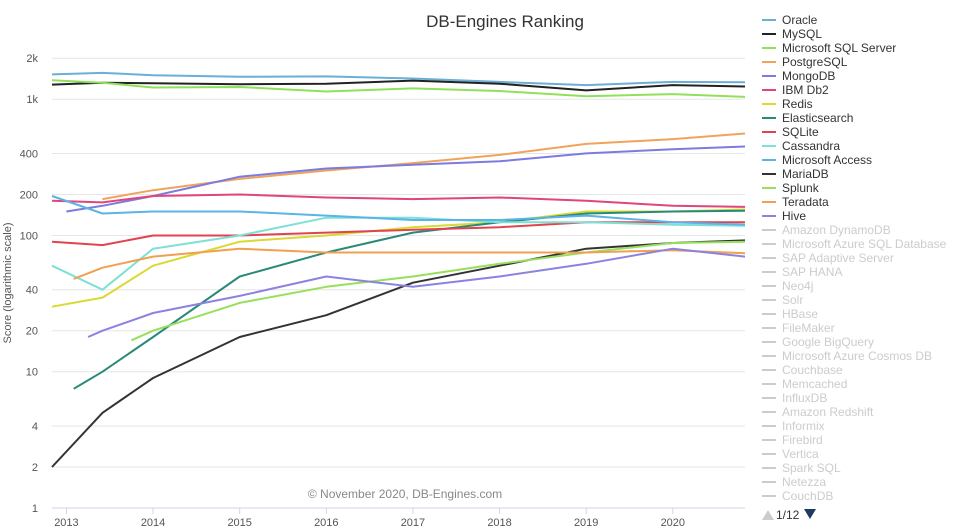 This screenshot has width=953, height=532. Describe the element at coordinates (800, 20) in the screenshot. I see `legend-item-oracle: Oracle` at that location.